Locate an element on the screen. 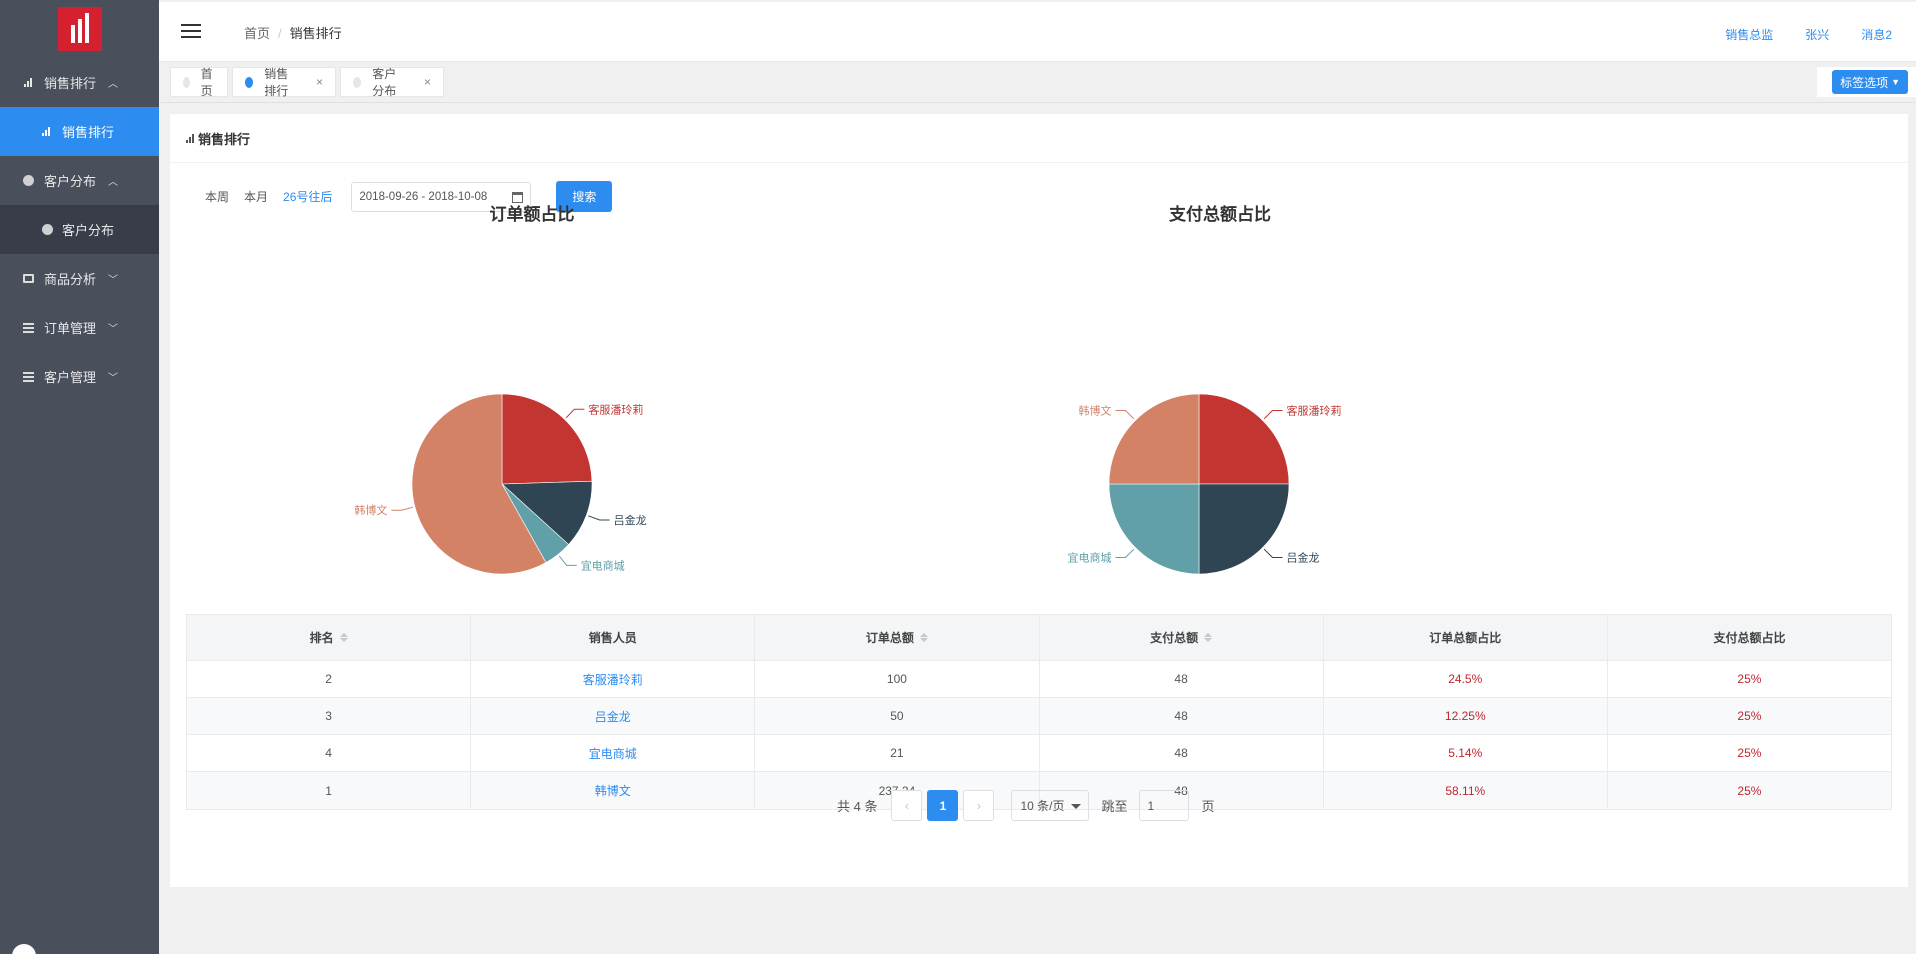 Image resolution: width=1916 pixels, height=954 pixels. nav-customer-management: 客户管理 ﹀ is located at coordinates (79, 376).